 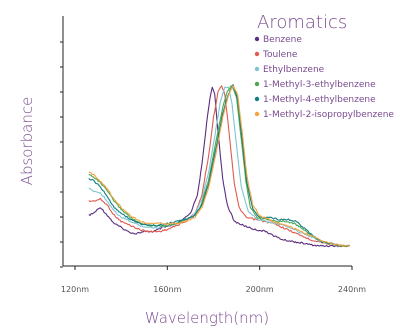 What do you see at coordinates (280, 55) in the screenshot?
I see `legend-label: Toulene` at bounding box center [280, 55].